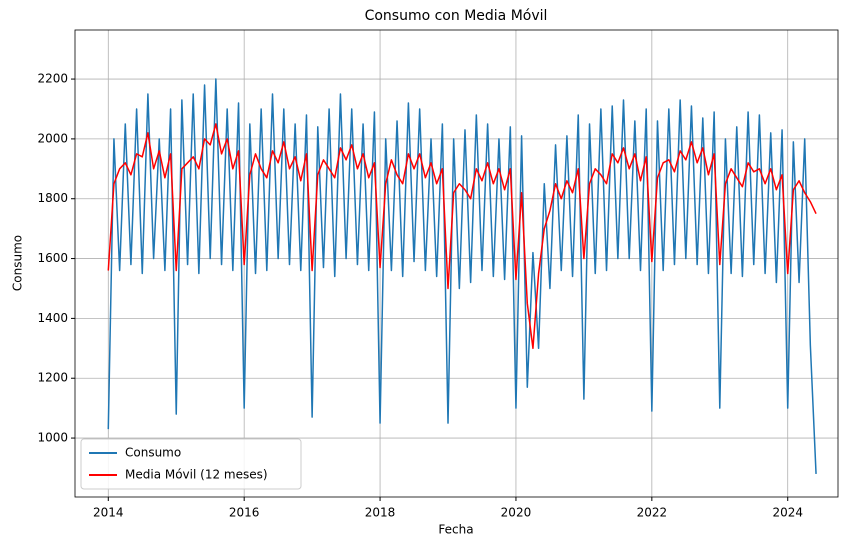 The image size is (859, 551). What do you see at coordinates (52, 198) in the screenshot?
I see `y-tick-label: 1800` at bounding box center [52, 198].